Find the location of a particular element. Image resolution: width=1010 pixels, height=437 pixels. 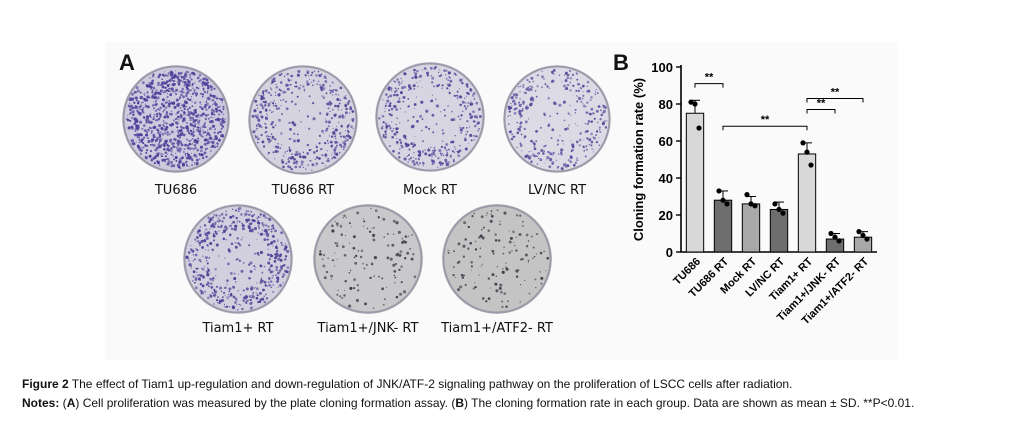

plate-tiam1-jnk-rt is located at coordinates (368, 259).